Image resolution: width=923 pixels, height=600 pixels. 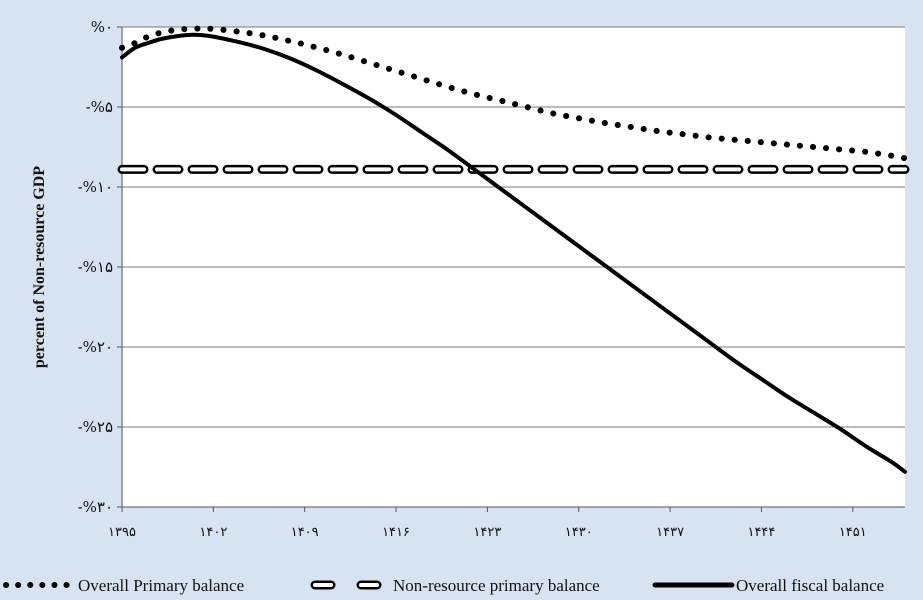 I want to click on y-tick-label-6: -%۳۰, so click(x=95, y=507).